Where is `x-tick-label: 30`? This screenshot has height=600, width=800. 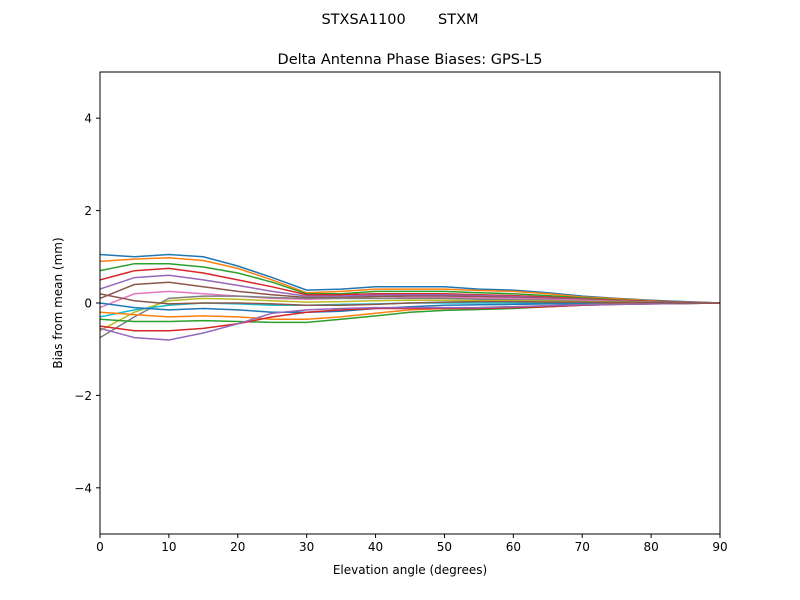 x-tick-label: 30 is located at coordinates (306, 547).